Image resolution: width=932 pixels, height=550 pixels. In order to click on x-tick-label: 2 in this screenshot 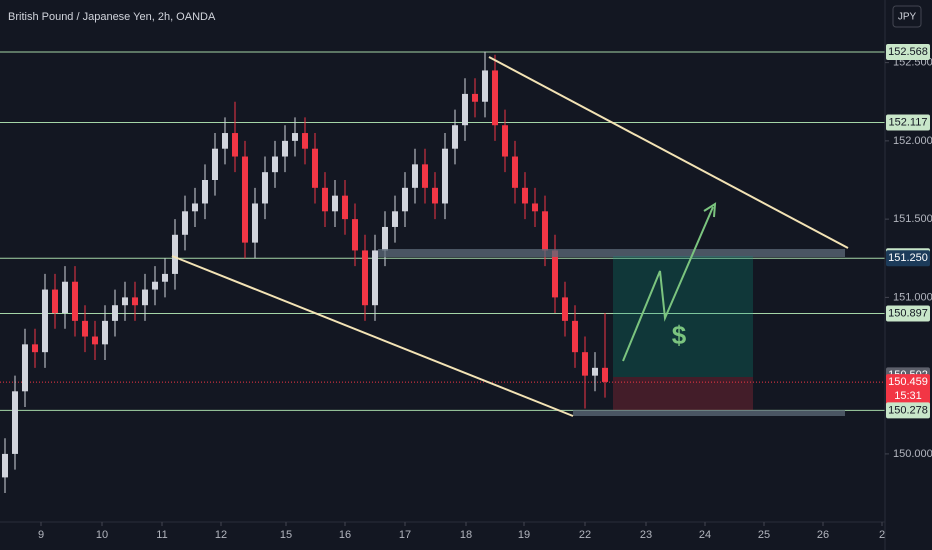, I will do `click(882, 535)`.